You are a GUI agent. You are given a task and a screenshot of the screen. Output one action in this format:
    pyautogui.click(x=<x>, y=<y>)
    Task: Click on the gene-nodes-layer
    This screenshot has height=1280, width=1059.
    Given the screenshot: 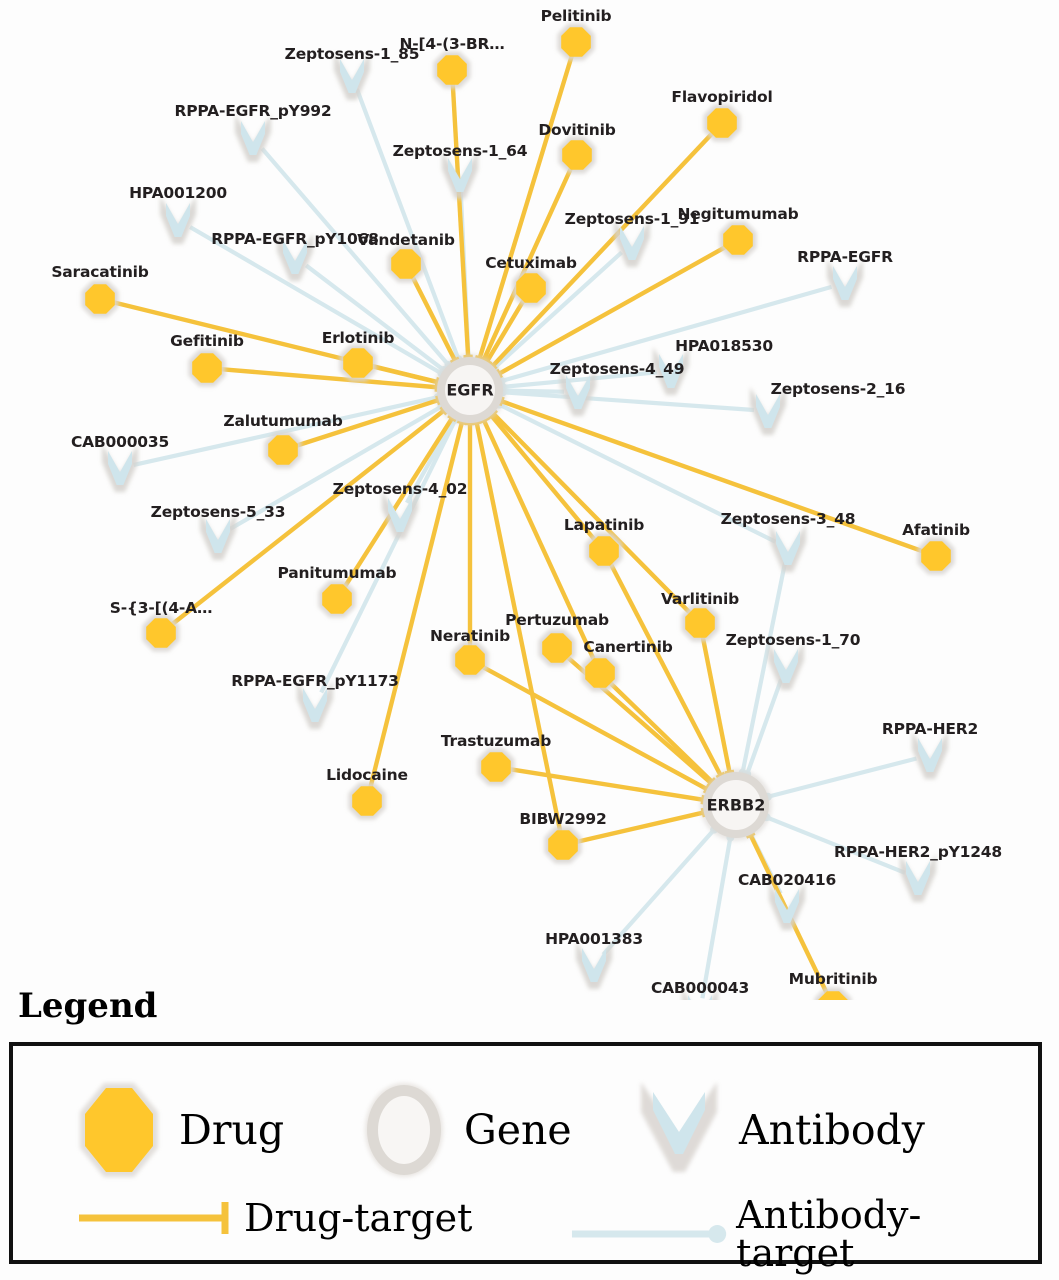 What is the action you would take?
    pyautogui.click(x=603, y=597)
    